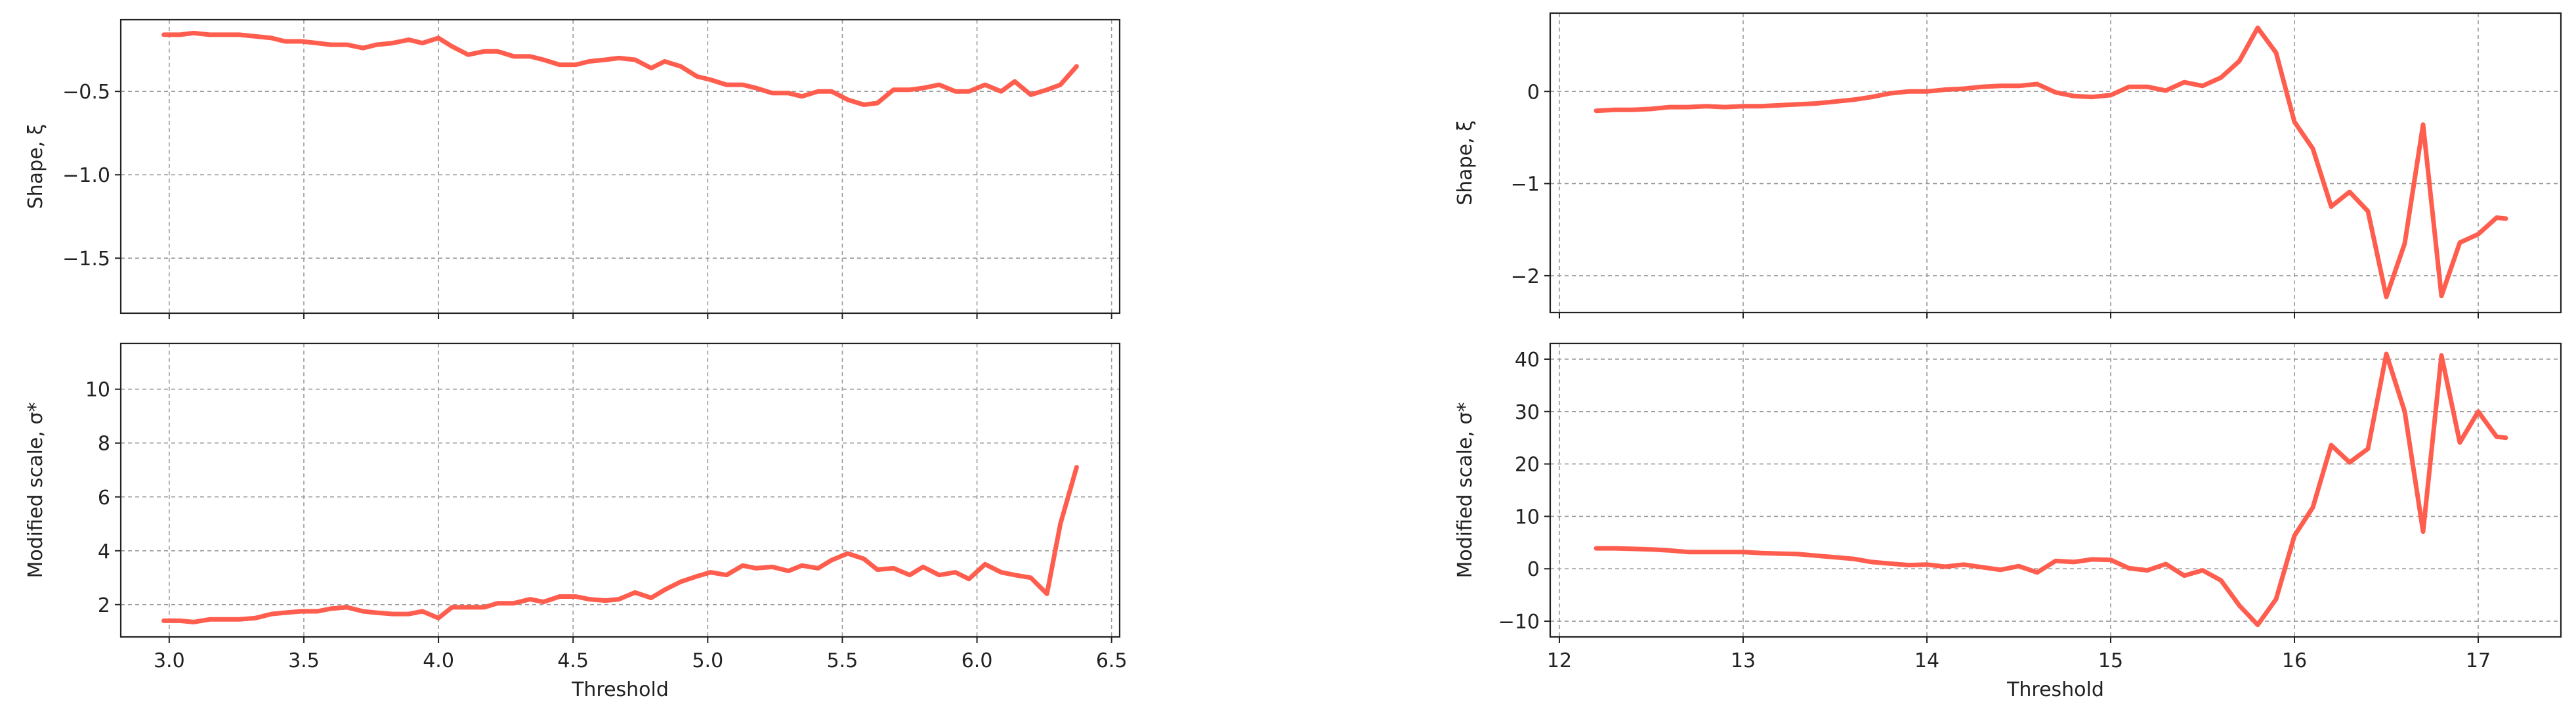  What do you see at coordinates (2294, 660) in the screenshot?
I see `x-tick-label: 16` at bounding box center [2294, 660].